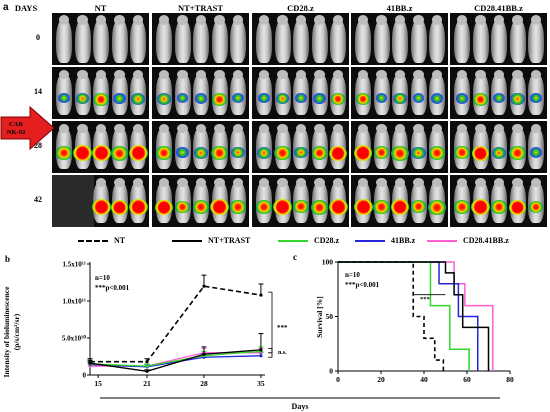  What do you see at coordinates (7, 259) in the screenshot?
I see `panel-b-letter: b` at bounding box center [7, 259].